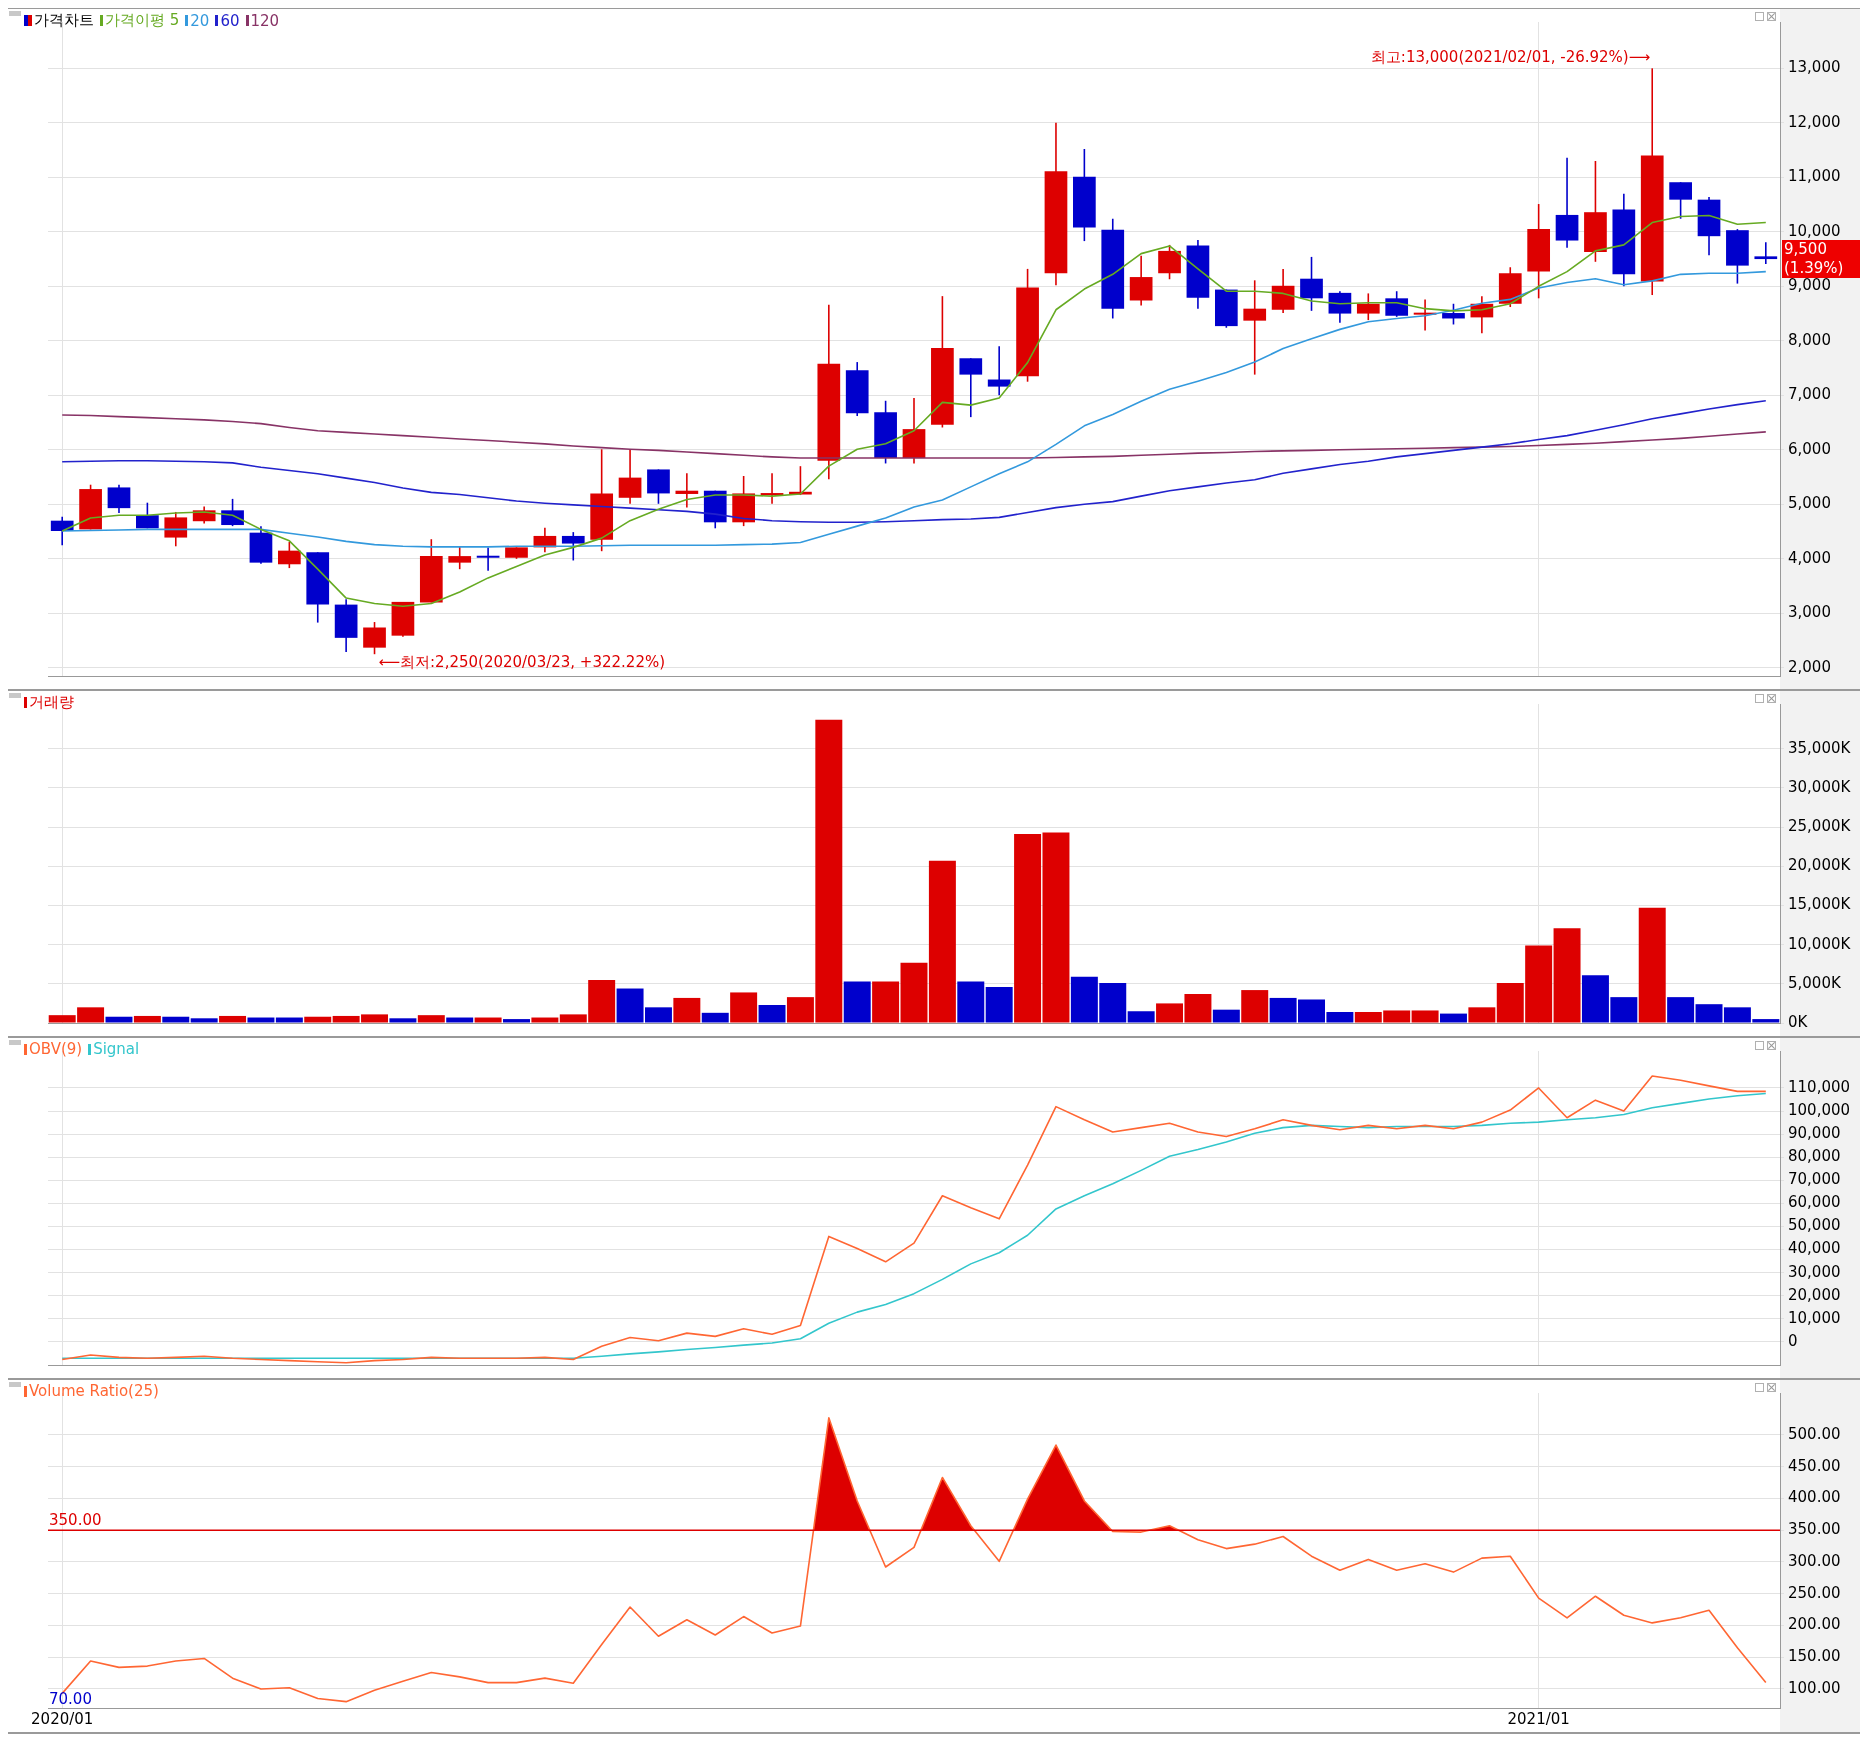 This screenshot has height=1750, width=1868. I want to click on y-tick-label: 10,000K, so click(1820, 943).